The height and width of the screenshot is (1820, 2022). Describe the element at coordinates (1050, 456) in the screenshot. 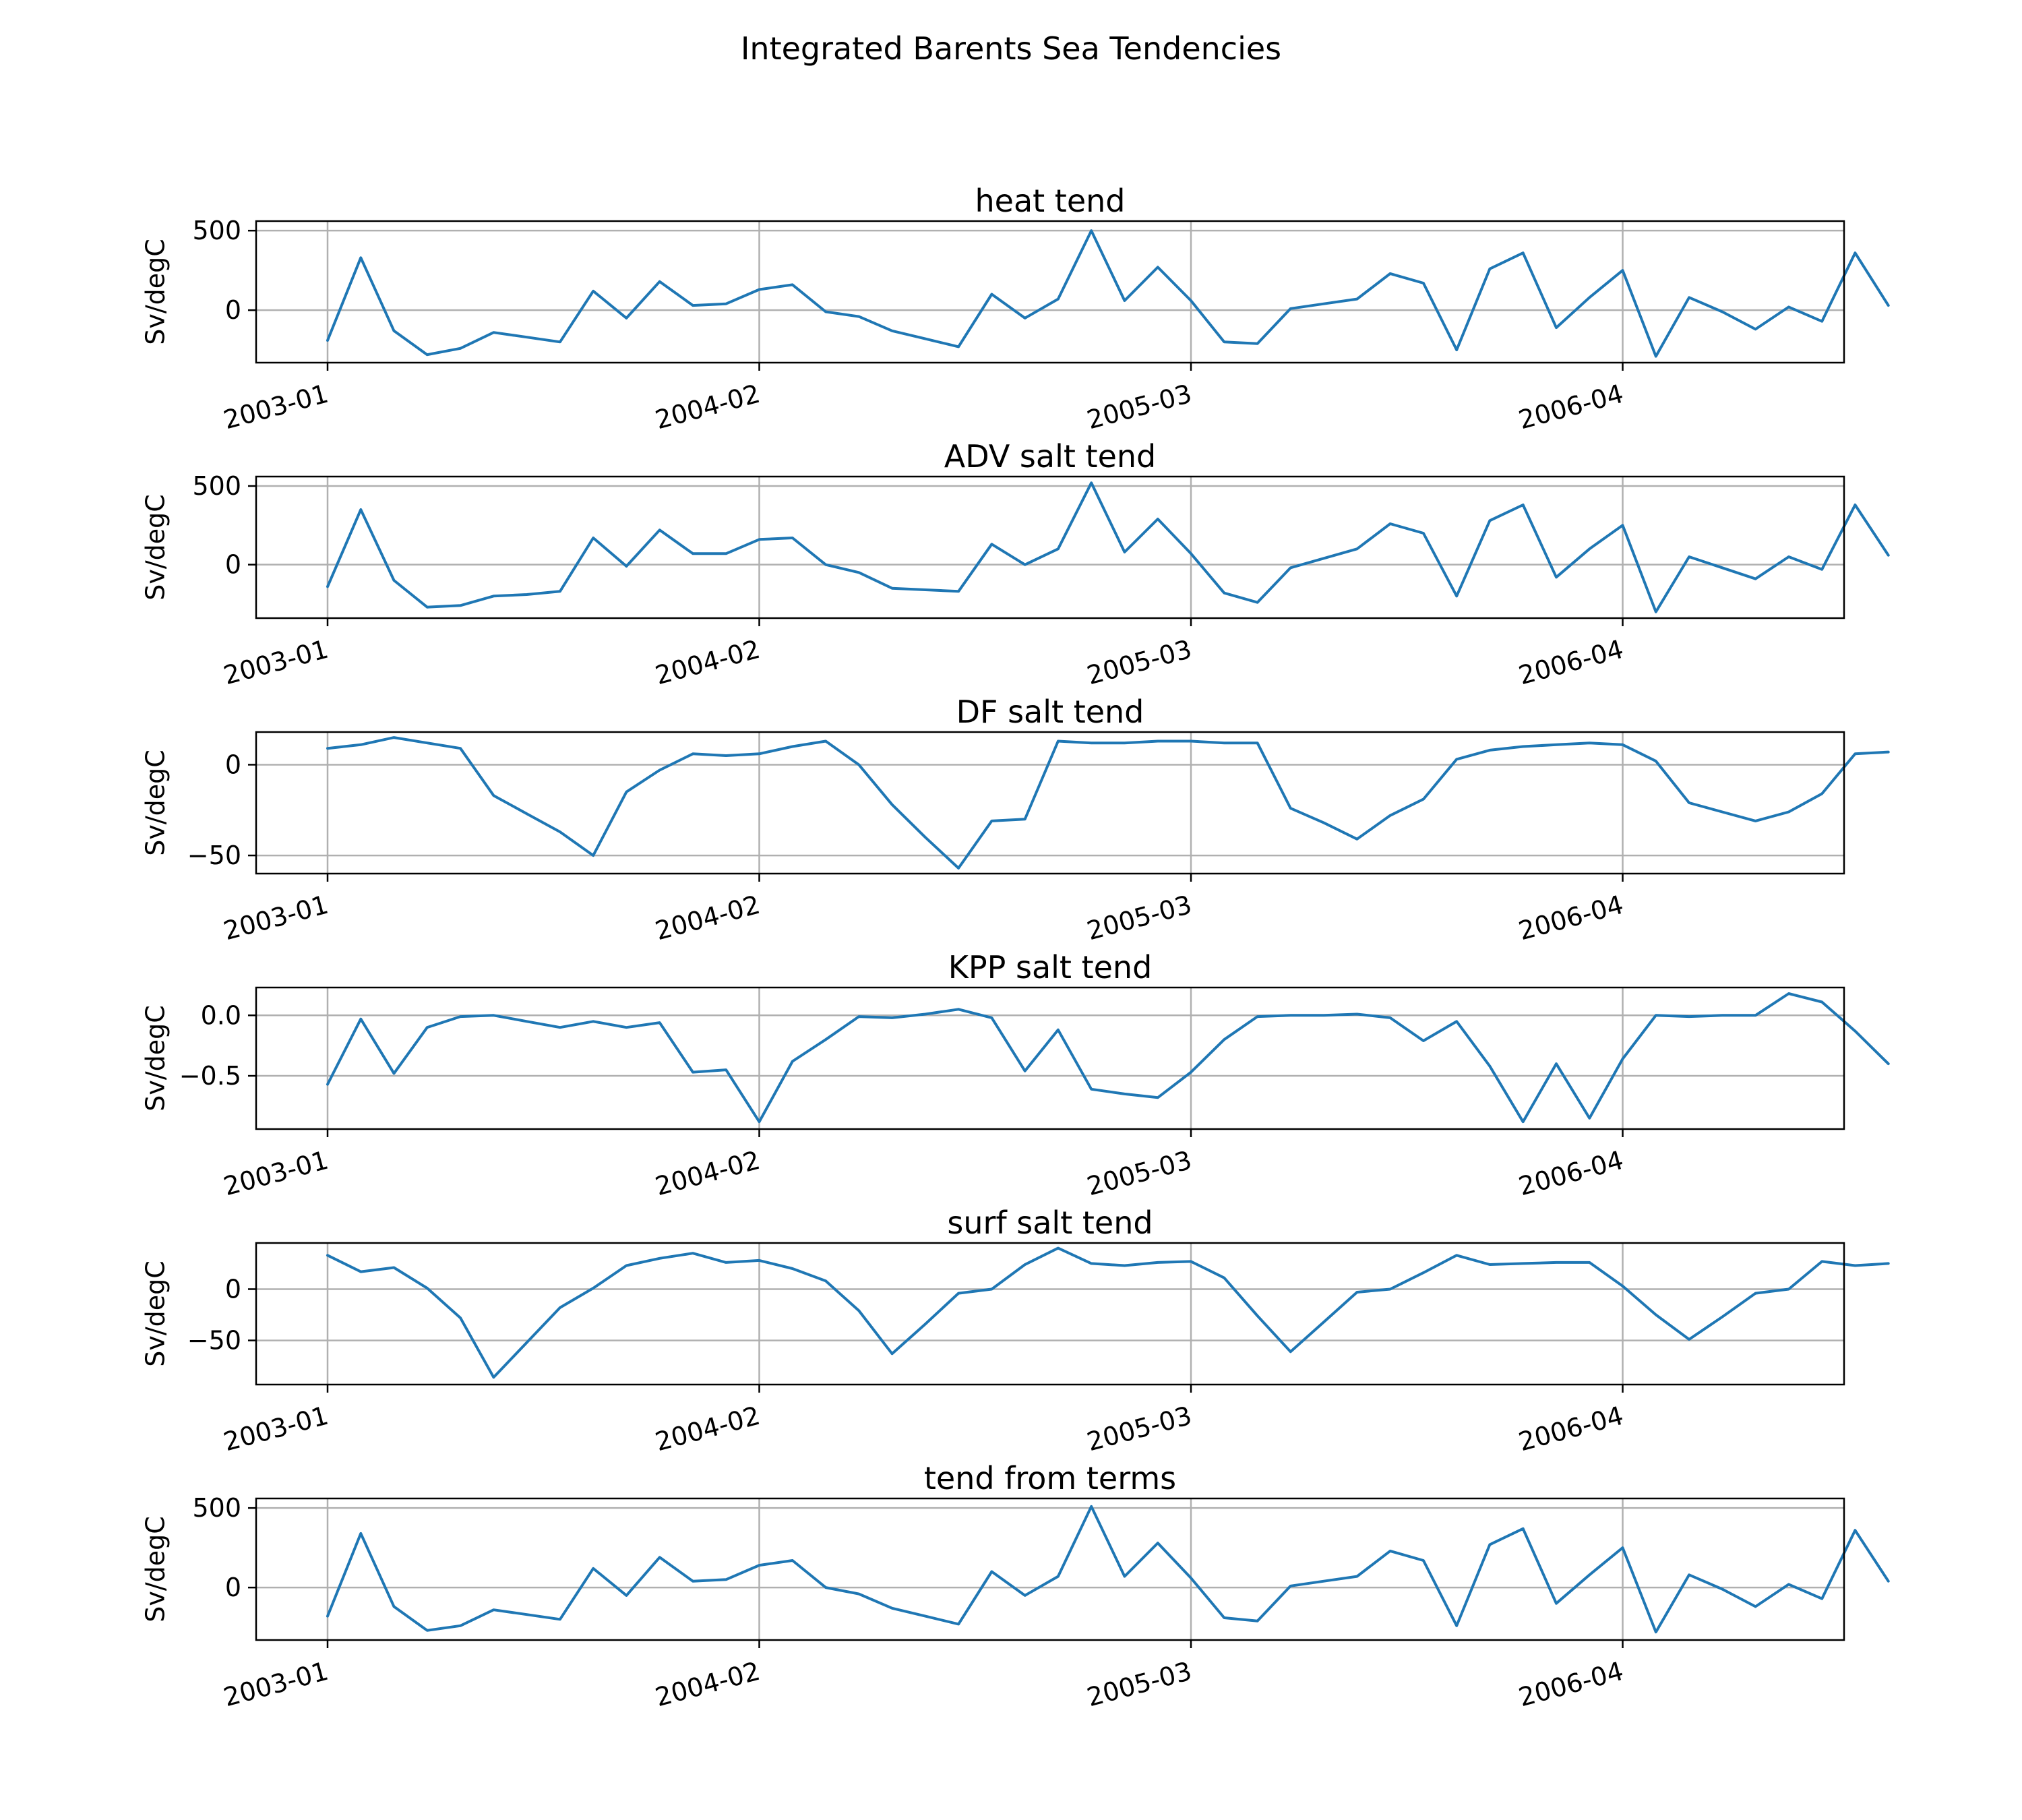

I see `subplot-title: ADV salt tend` at that location.